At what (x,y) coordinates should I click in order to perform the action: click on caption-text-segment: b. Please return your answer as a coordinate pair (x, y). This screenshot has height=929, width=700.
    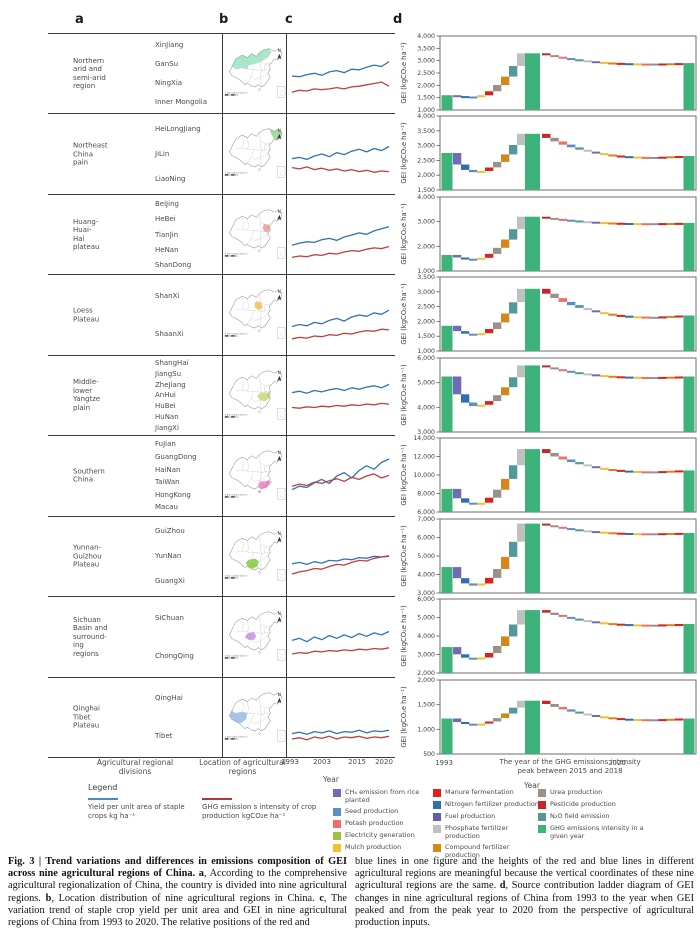
    Looking at the image, I should click on (48, 898).